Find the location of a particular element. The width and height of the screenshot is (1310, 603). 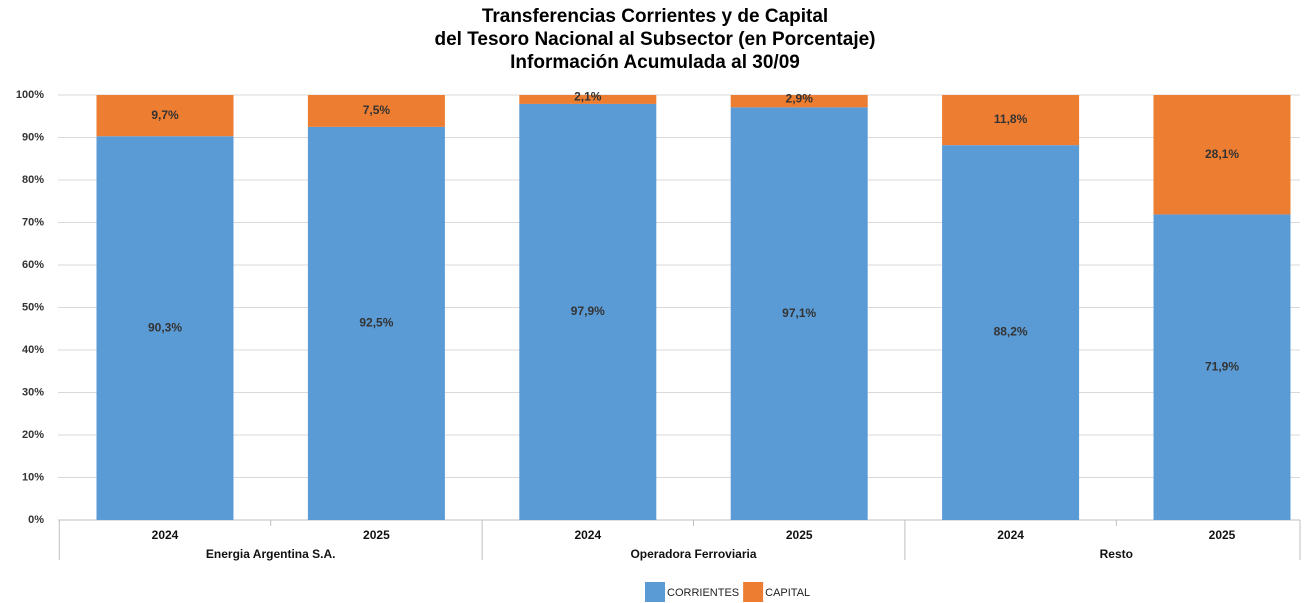

y-tick-label: 60% is located at coordinates (33, 265).